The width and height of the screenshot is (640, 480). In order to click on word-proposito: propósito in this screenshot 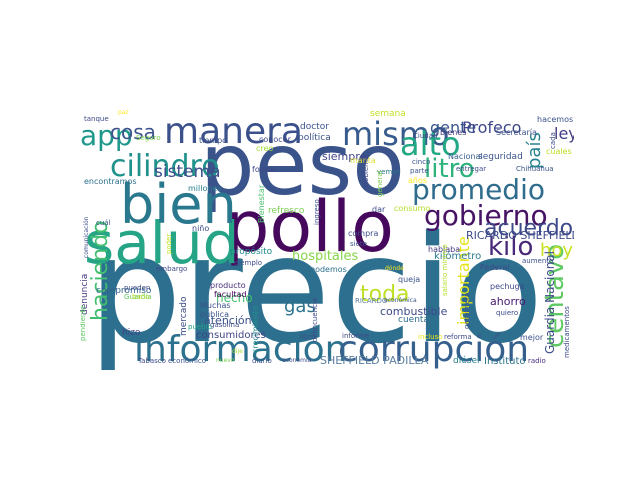, I will do `click(251, 252)`.